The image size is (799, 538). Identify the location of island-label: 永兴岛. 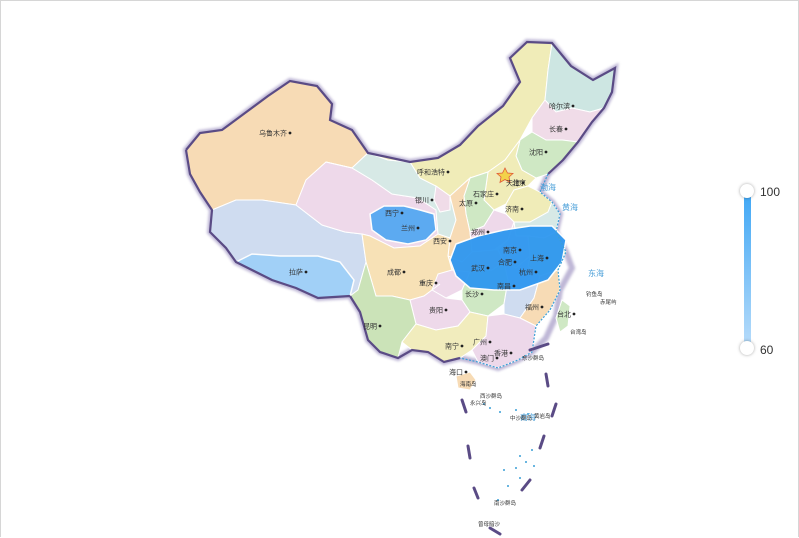
(478, 403).